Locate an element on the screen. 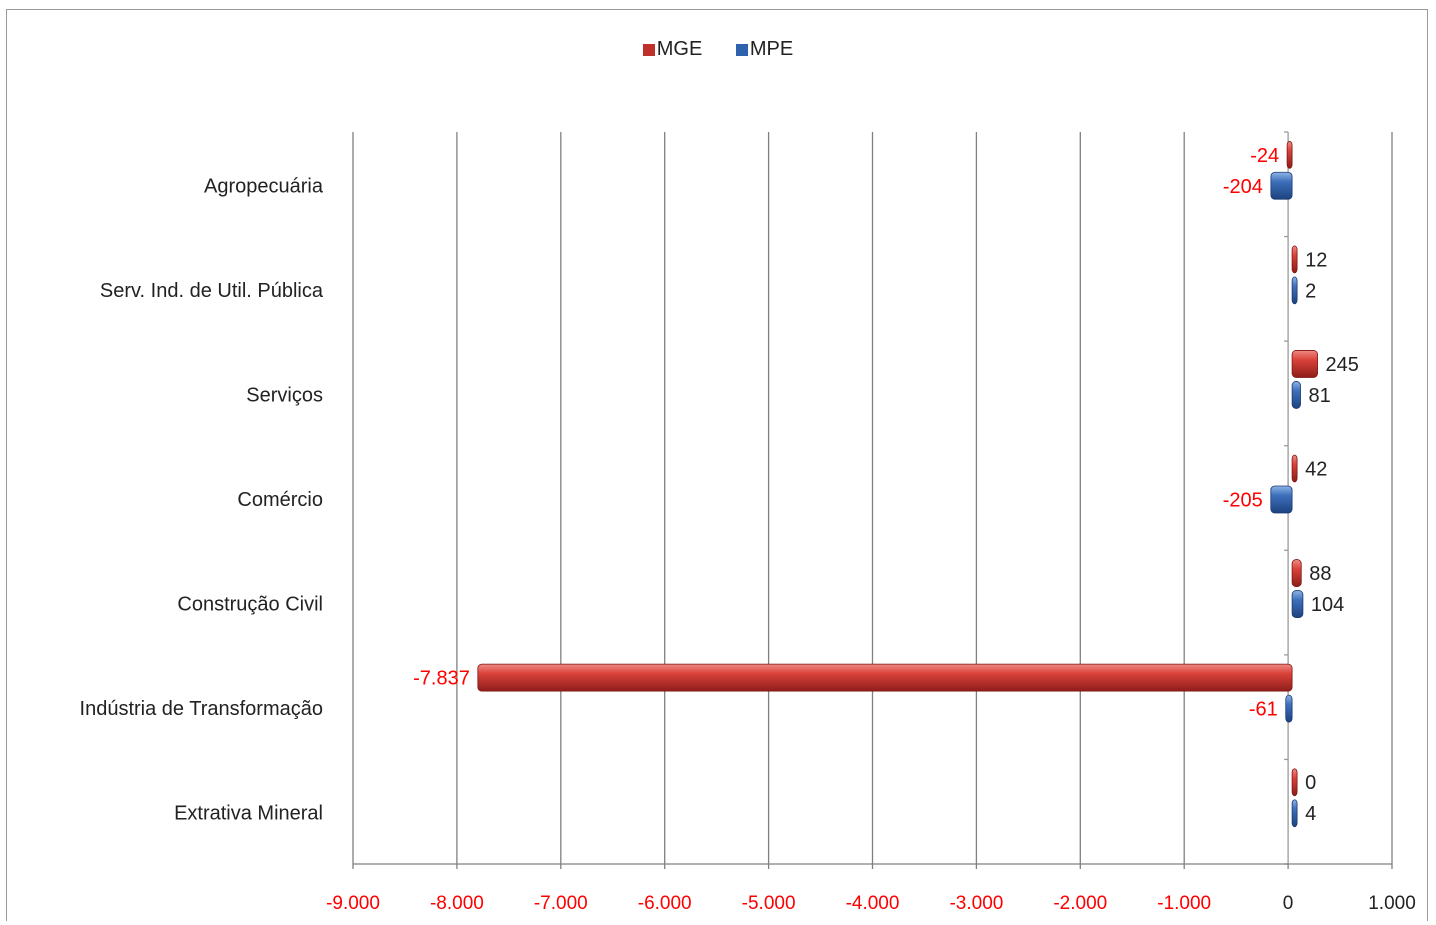 The image size is (1436, 925). x-tick-label: -5.000 is located at coordinates (769, 903).